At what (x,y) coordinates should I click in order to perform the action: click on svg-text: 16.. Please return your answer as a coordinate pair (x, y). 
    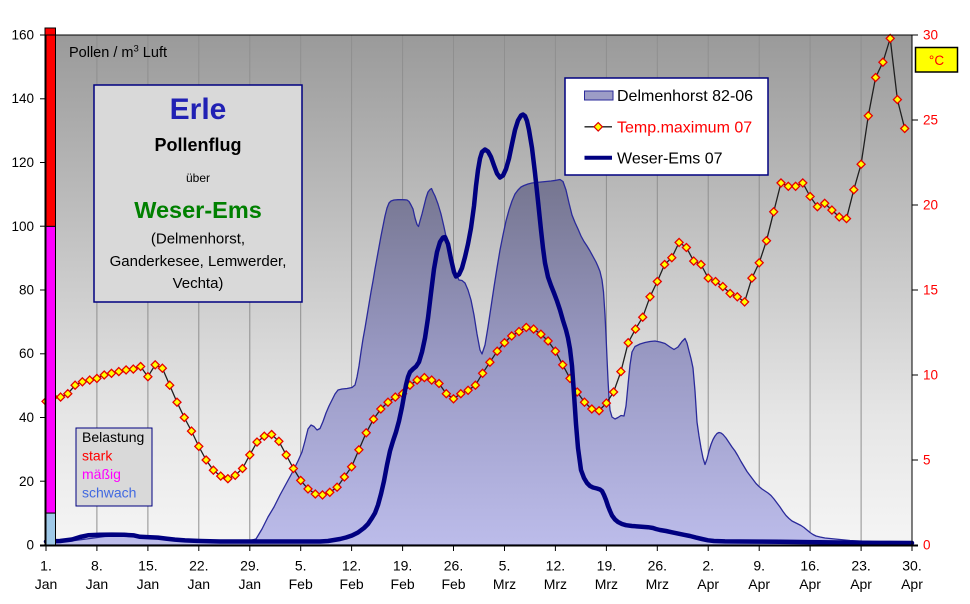
    Looking at the image, I should click on (809, 566).